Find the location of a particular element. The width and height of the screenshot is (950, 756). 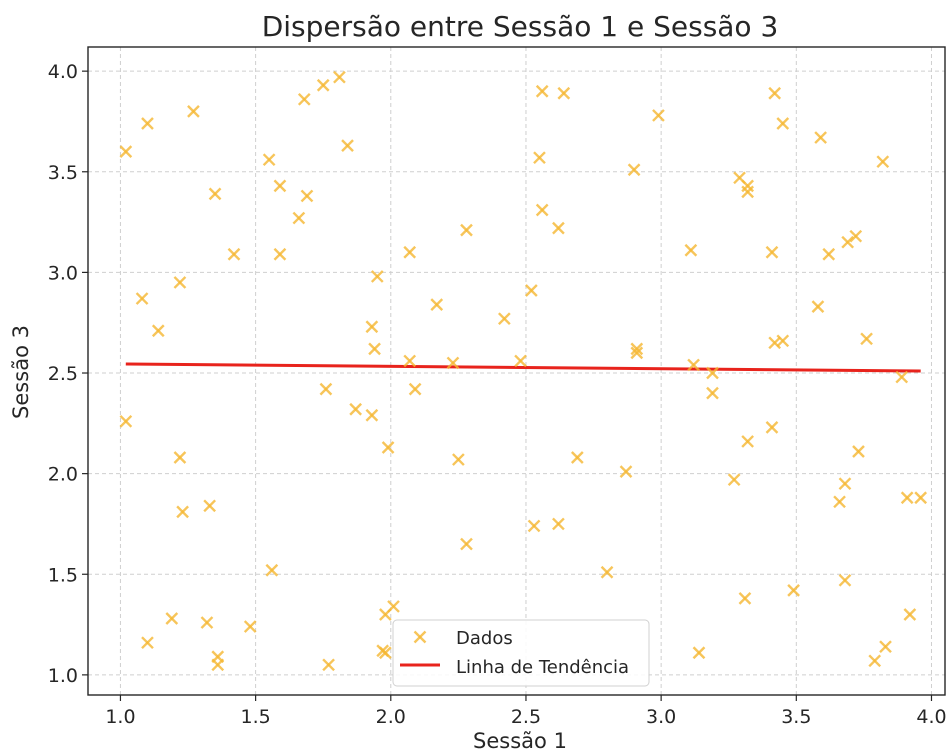

y-tick-label: 3.5 is located at coordinates (63, 173).